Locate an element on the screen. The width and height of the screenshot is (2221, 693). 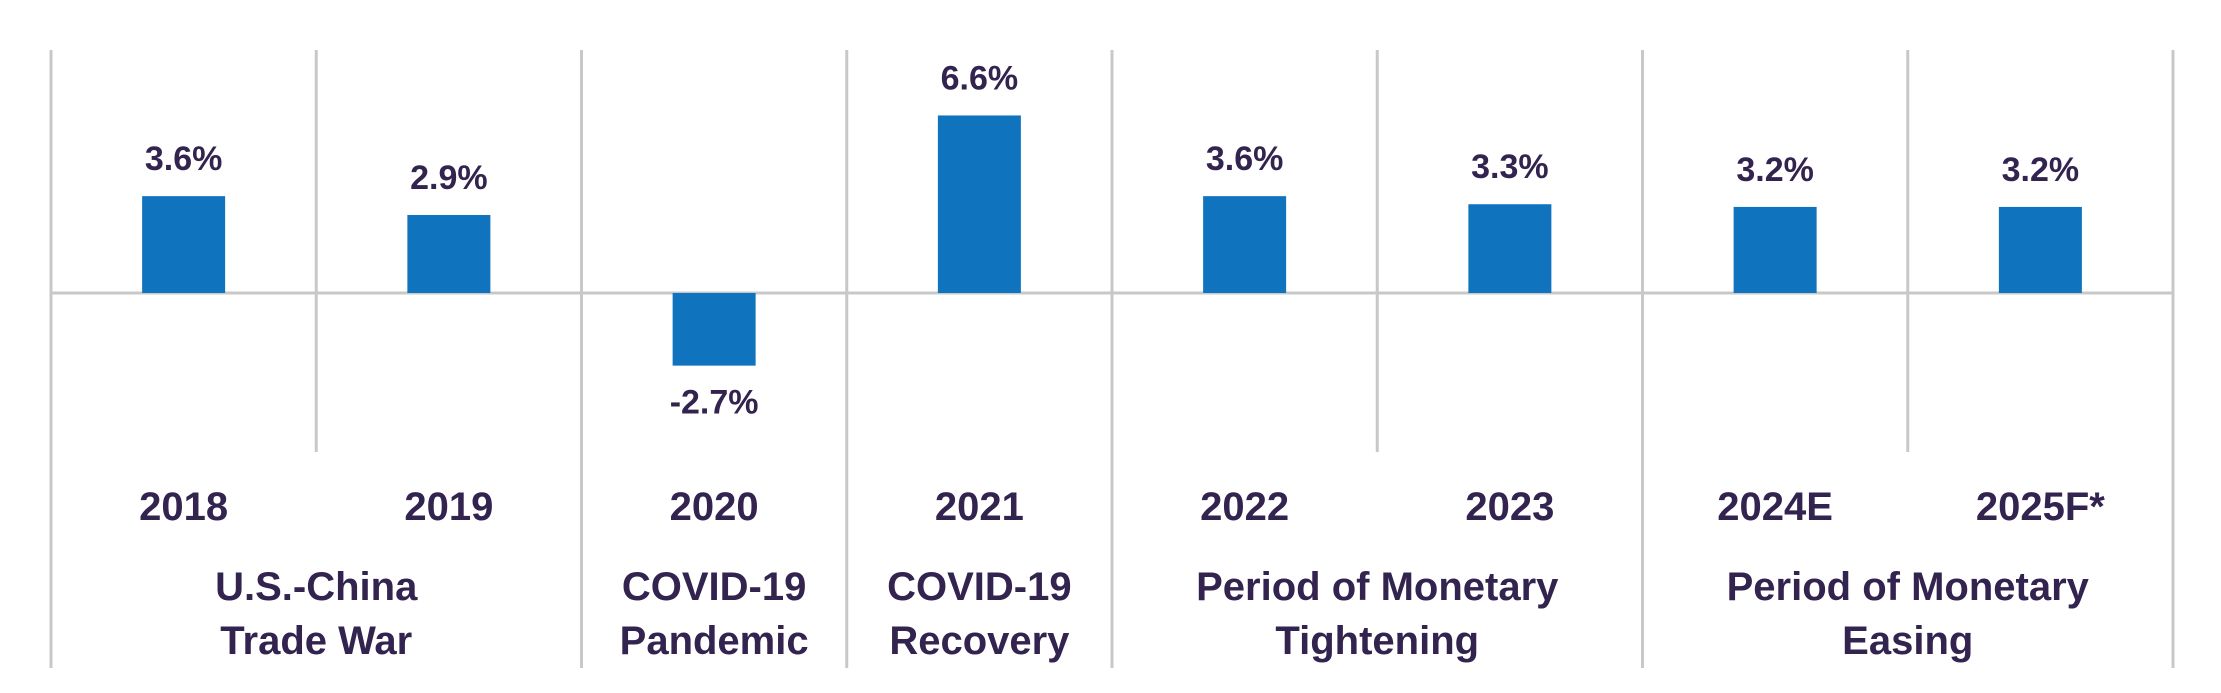
group-label: Easing is located at coordinates (1907, 641).